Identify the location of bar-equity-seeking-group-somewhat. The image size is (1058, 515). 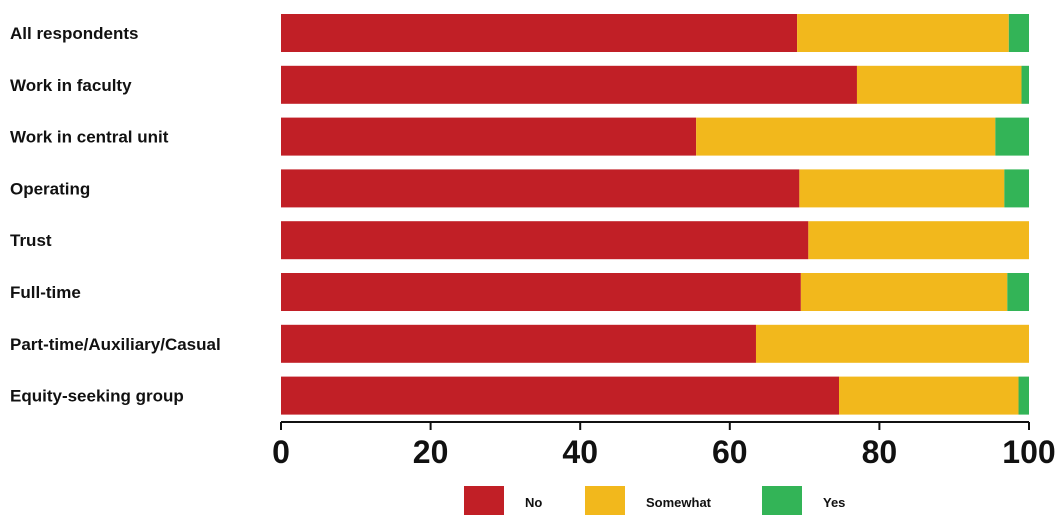
(929, 395).